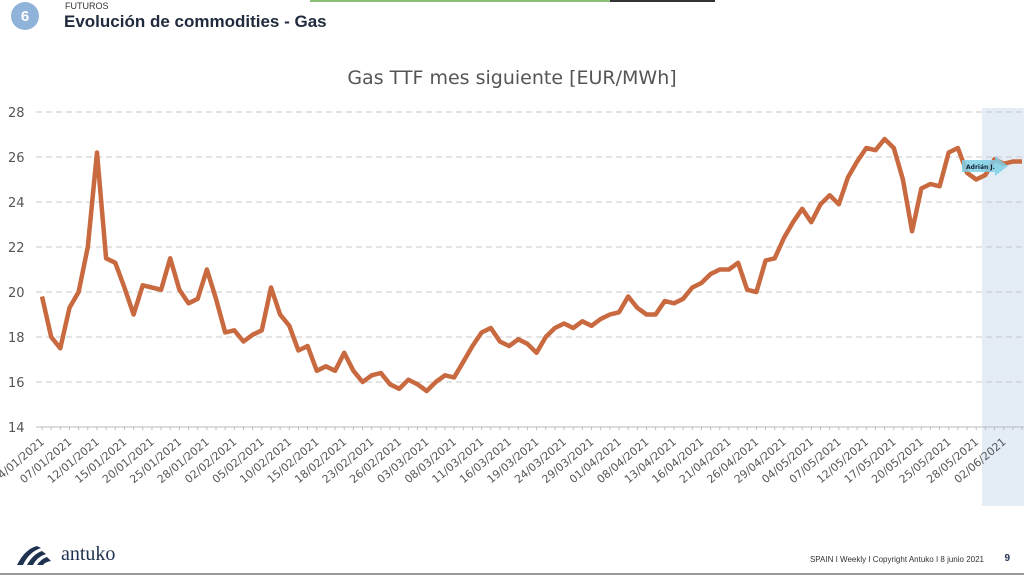 Image resolution: width=1024 pixels, height=576 pixels. I want to click on page-number: 9, so click(1007, 558).